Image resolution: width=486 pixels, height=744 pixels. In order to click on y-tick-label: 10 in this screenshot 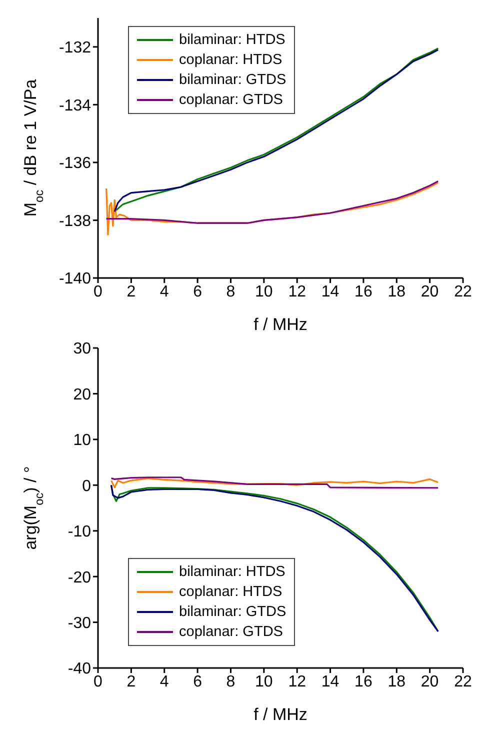, I will do `click(82, 441)`.